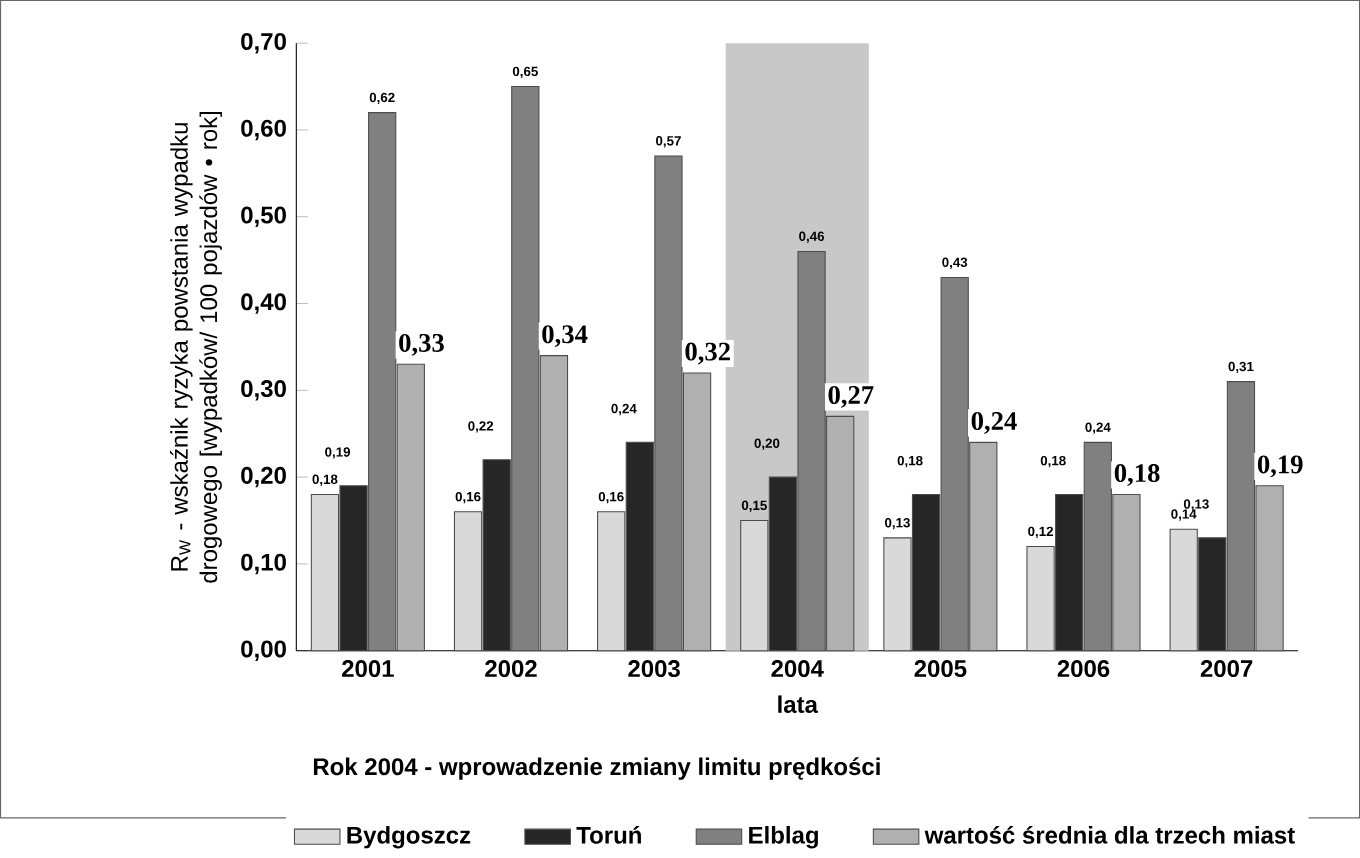  I want to click on legend-label: wartość średnia dla trzech miast, so click(1109, 834).